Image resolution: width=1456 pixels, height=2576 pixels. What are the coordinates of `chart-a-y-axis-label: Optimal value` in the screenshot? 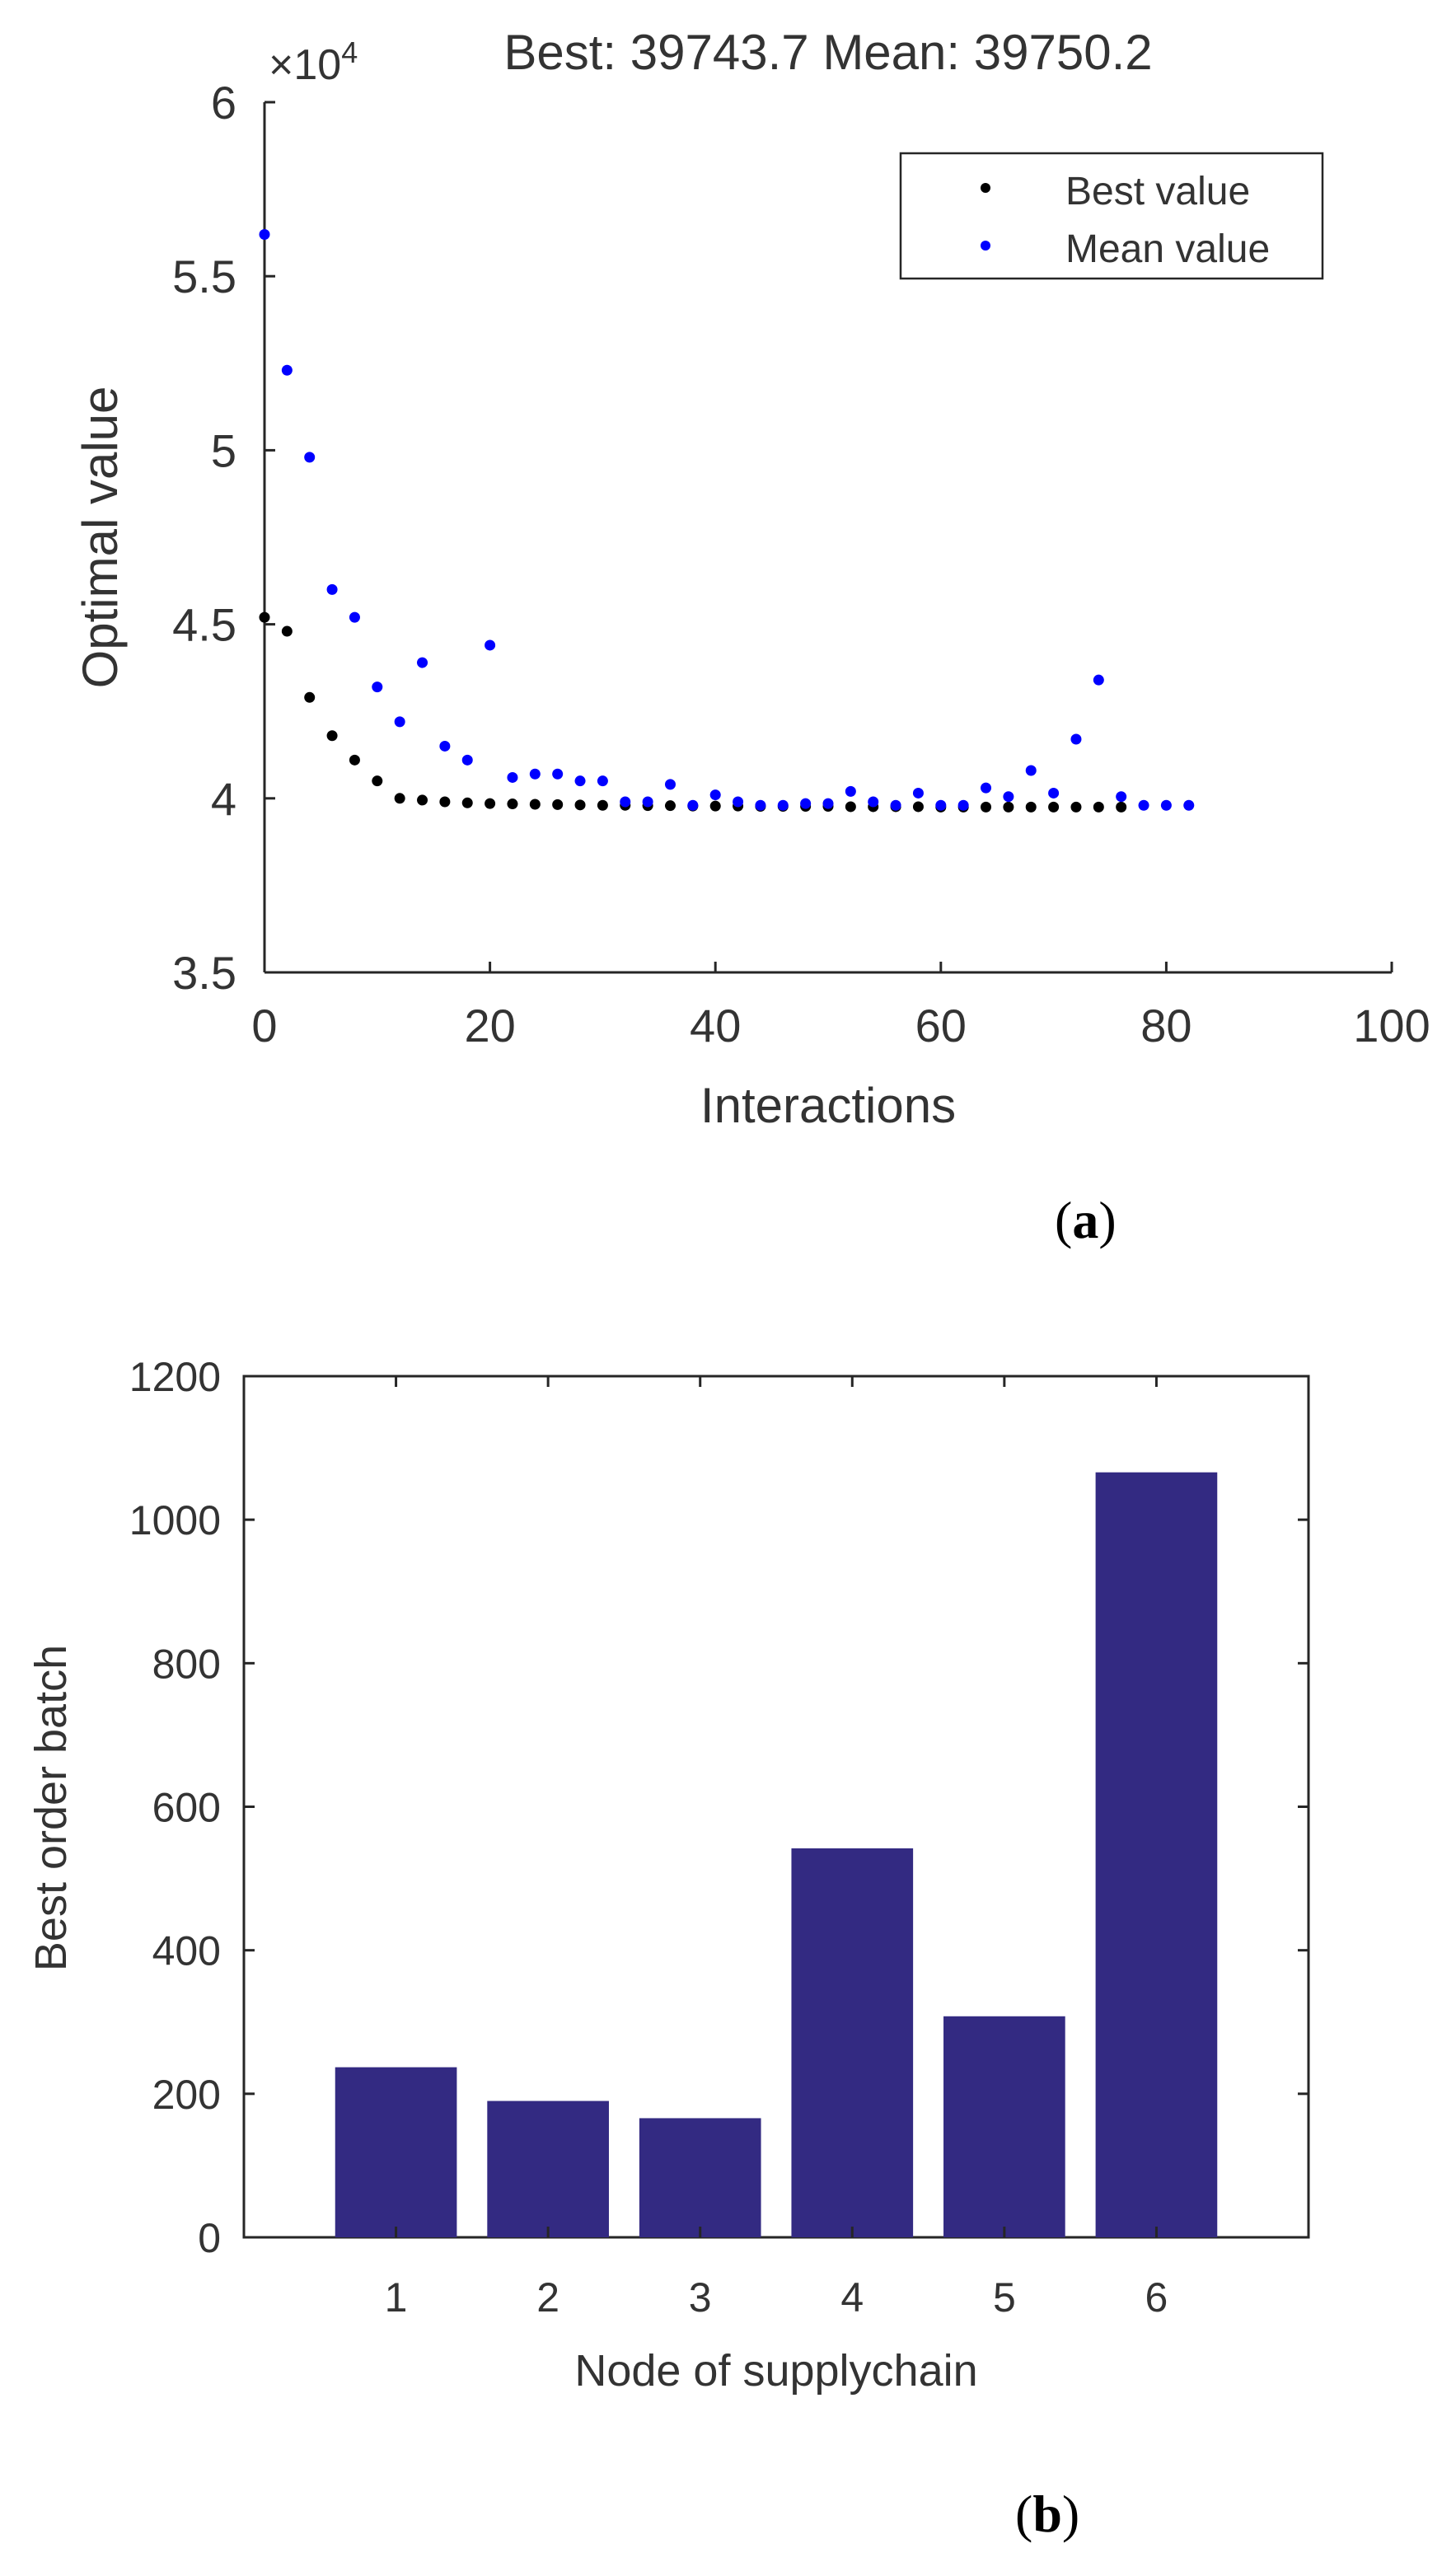 It's located at (100, 537).